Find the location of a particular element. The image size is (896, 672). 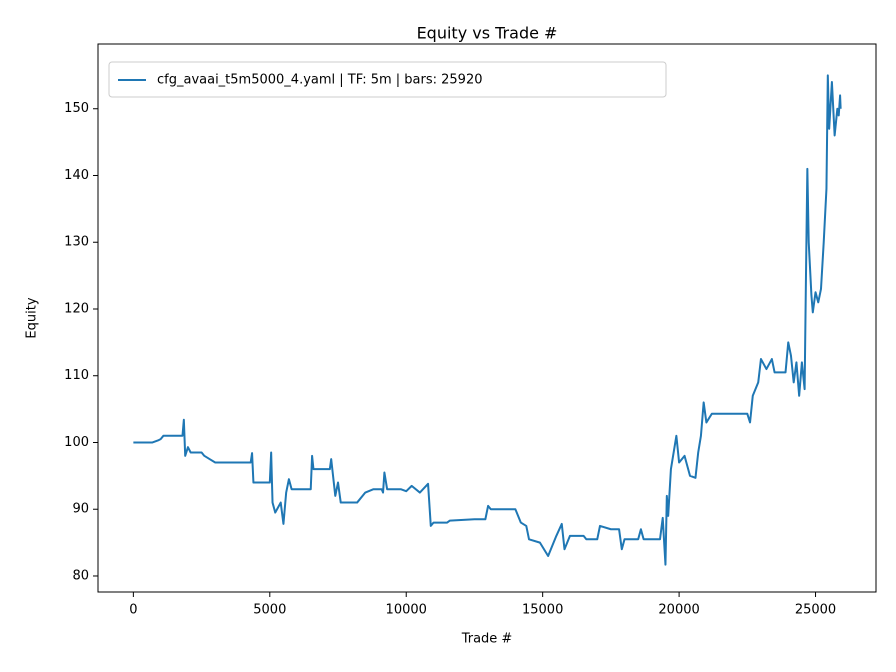

x-tick-label: 10000 is located at coordinates (406, 610).